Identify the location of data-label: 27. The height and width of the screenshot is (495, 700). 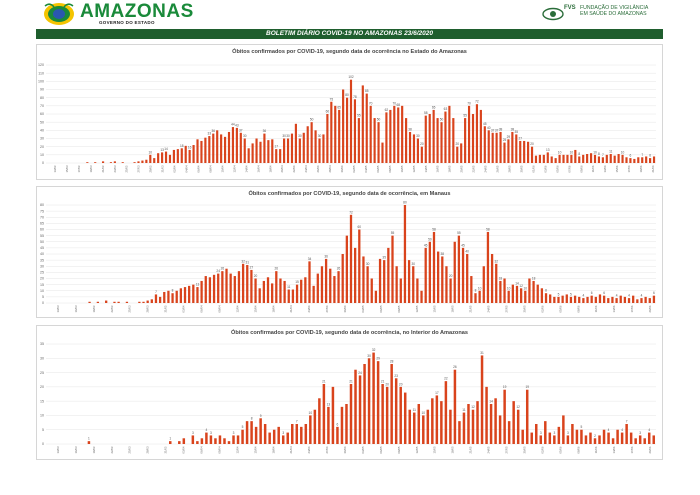
(520, 138).